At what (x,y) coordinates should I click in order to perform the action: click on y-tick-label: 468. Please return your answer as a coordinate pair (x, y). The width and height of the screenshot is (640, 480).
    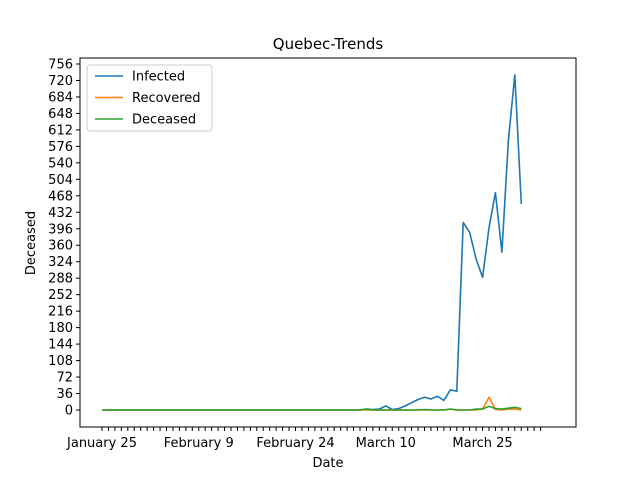
    Looking at the image, I should click on (60, 196).